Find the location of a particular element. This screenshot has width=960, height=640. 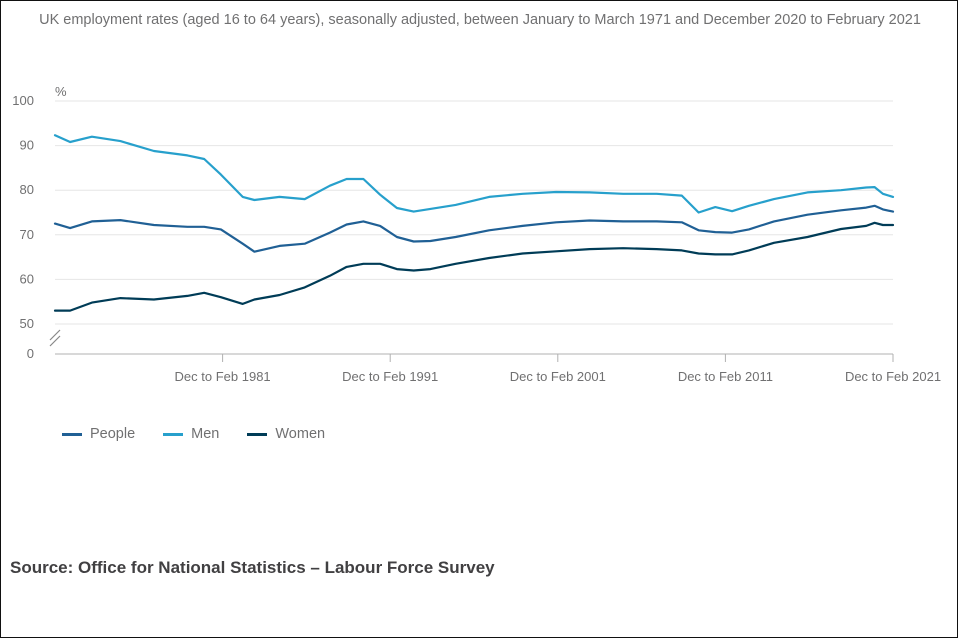

legend-swatch-people is located at coordinates (72, 434).